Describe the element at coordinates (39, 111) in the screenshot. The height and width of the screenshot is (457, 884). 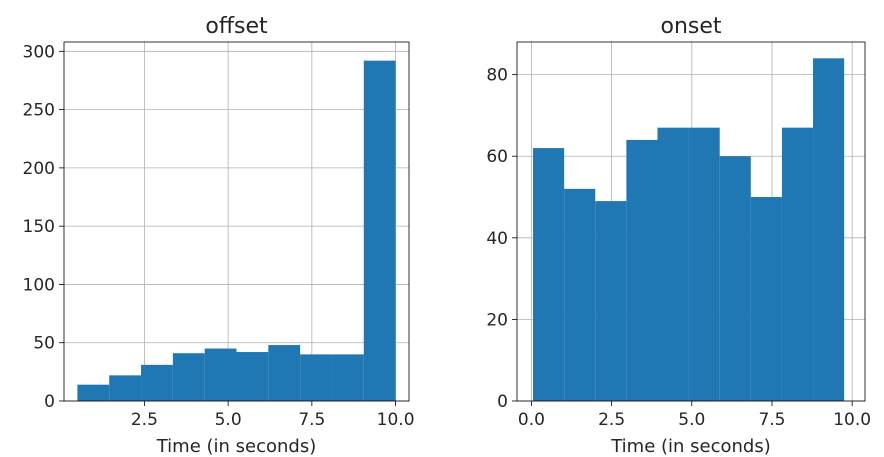
I see `y-tick-label: 250` at that location.